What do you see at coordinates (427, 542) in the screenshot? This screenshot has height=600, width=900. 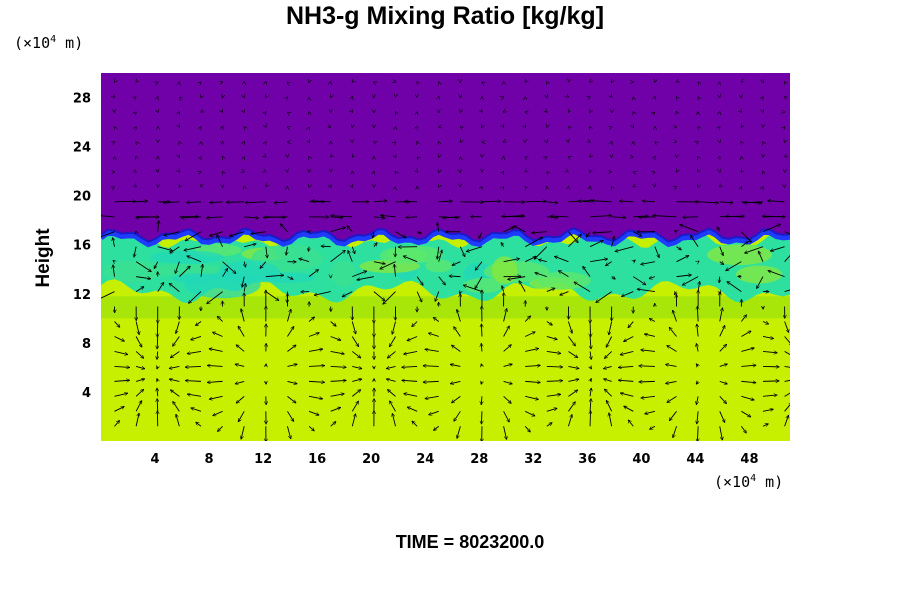 I see `time-label: TIME =` at bounding box center [427, 542].